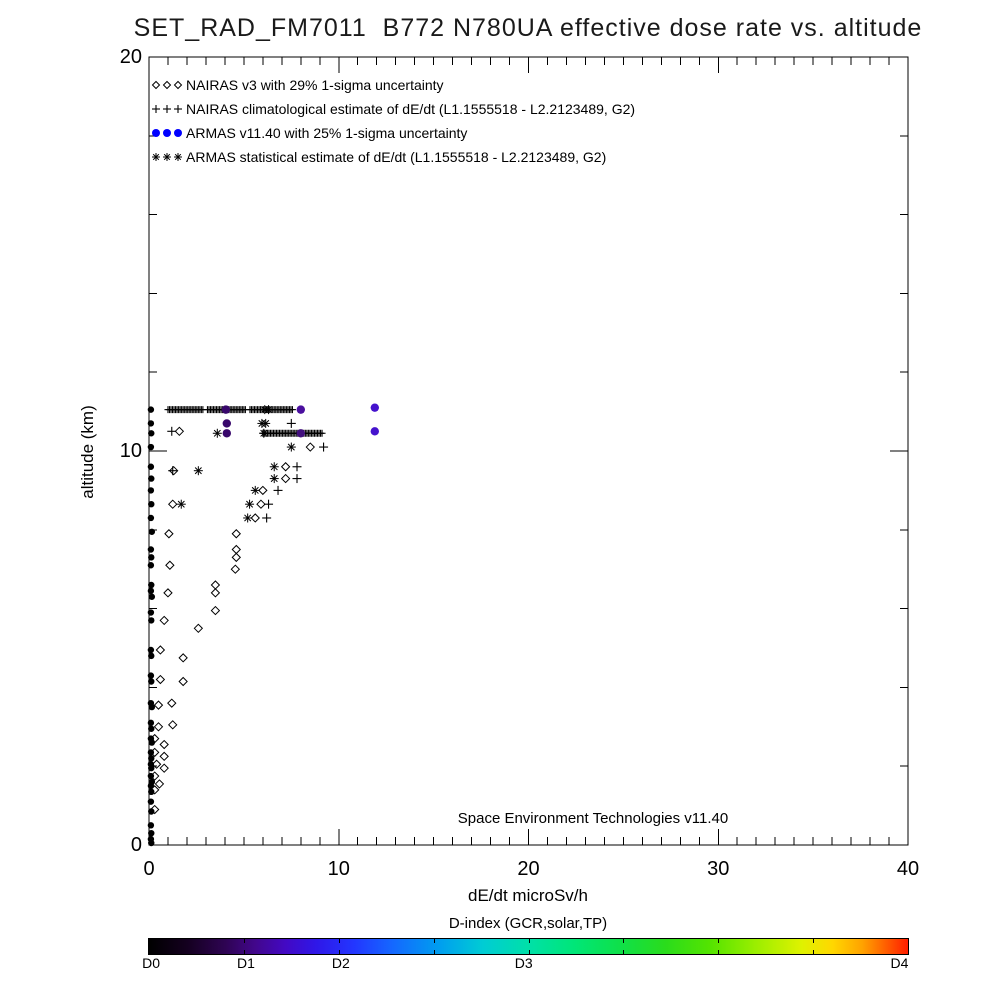 The image size is (1000, 1000). Describe the element at coordinates (87, 452) in the screenshot. I see `y-axis-title: altitude (km)` at that location.